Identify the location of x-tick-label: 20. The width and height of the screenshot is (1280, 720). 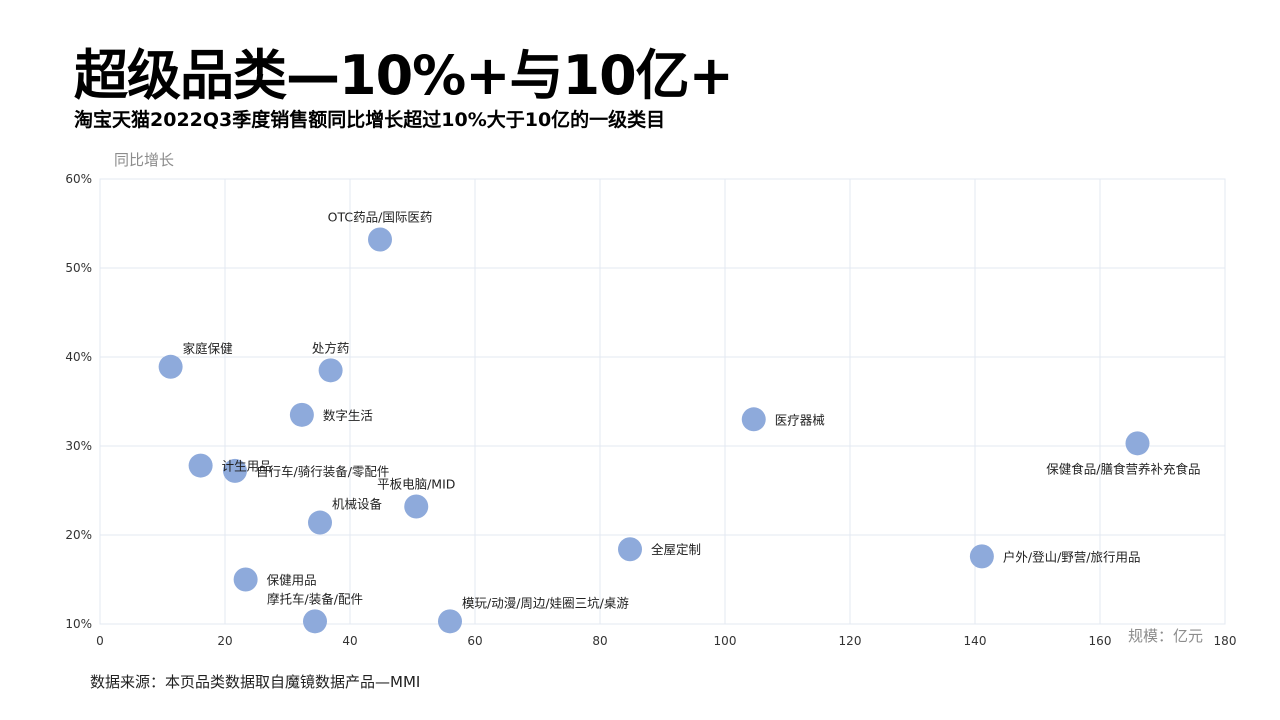
(224, 641).